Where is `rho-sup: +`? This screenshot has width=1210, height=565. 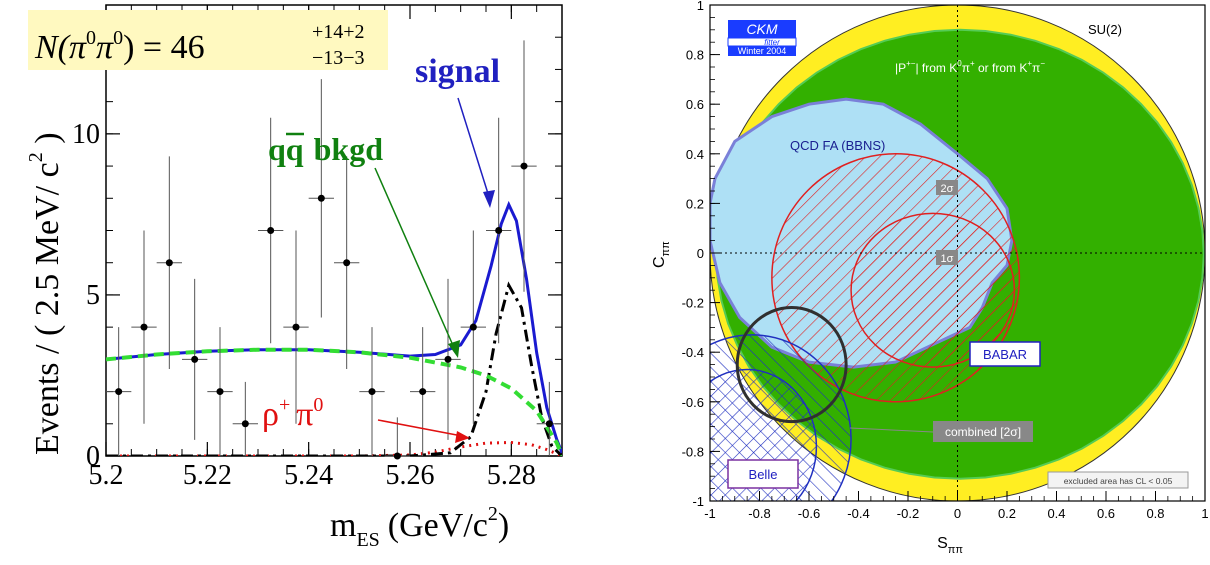
rho-sup: + is located at coordinates (284, 405).